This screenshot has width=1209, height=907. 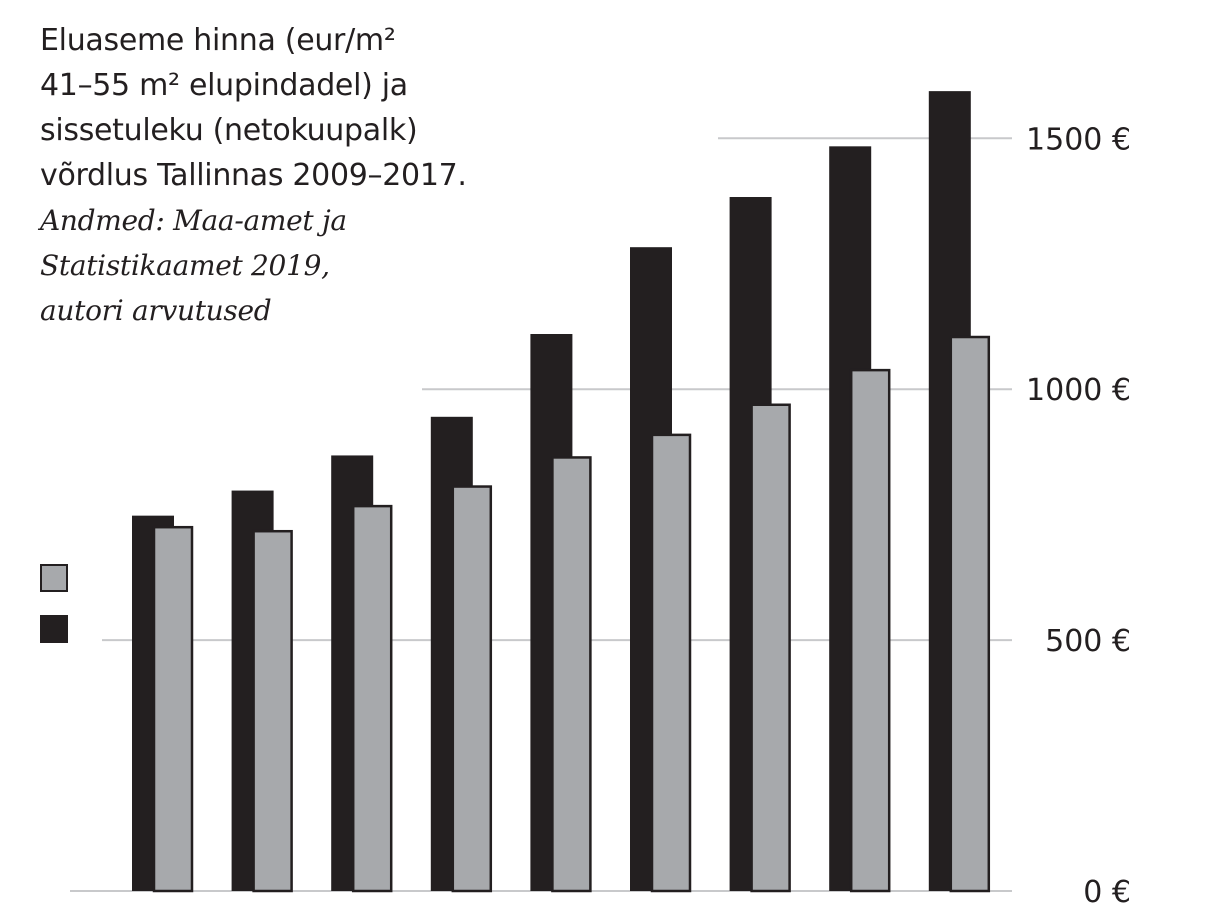 What do you see at coordinates (224, 85) in the screenshot?
I see `chart-title-line: 41–55 m² elupindadel) ja` at bounding box center [224, 85].